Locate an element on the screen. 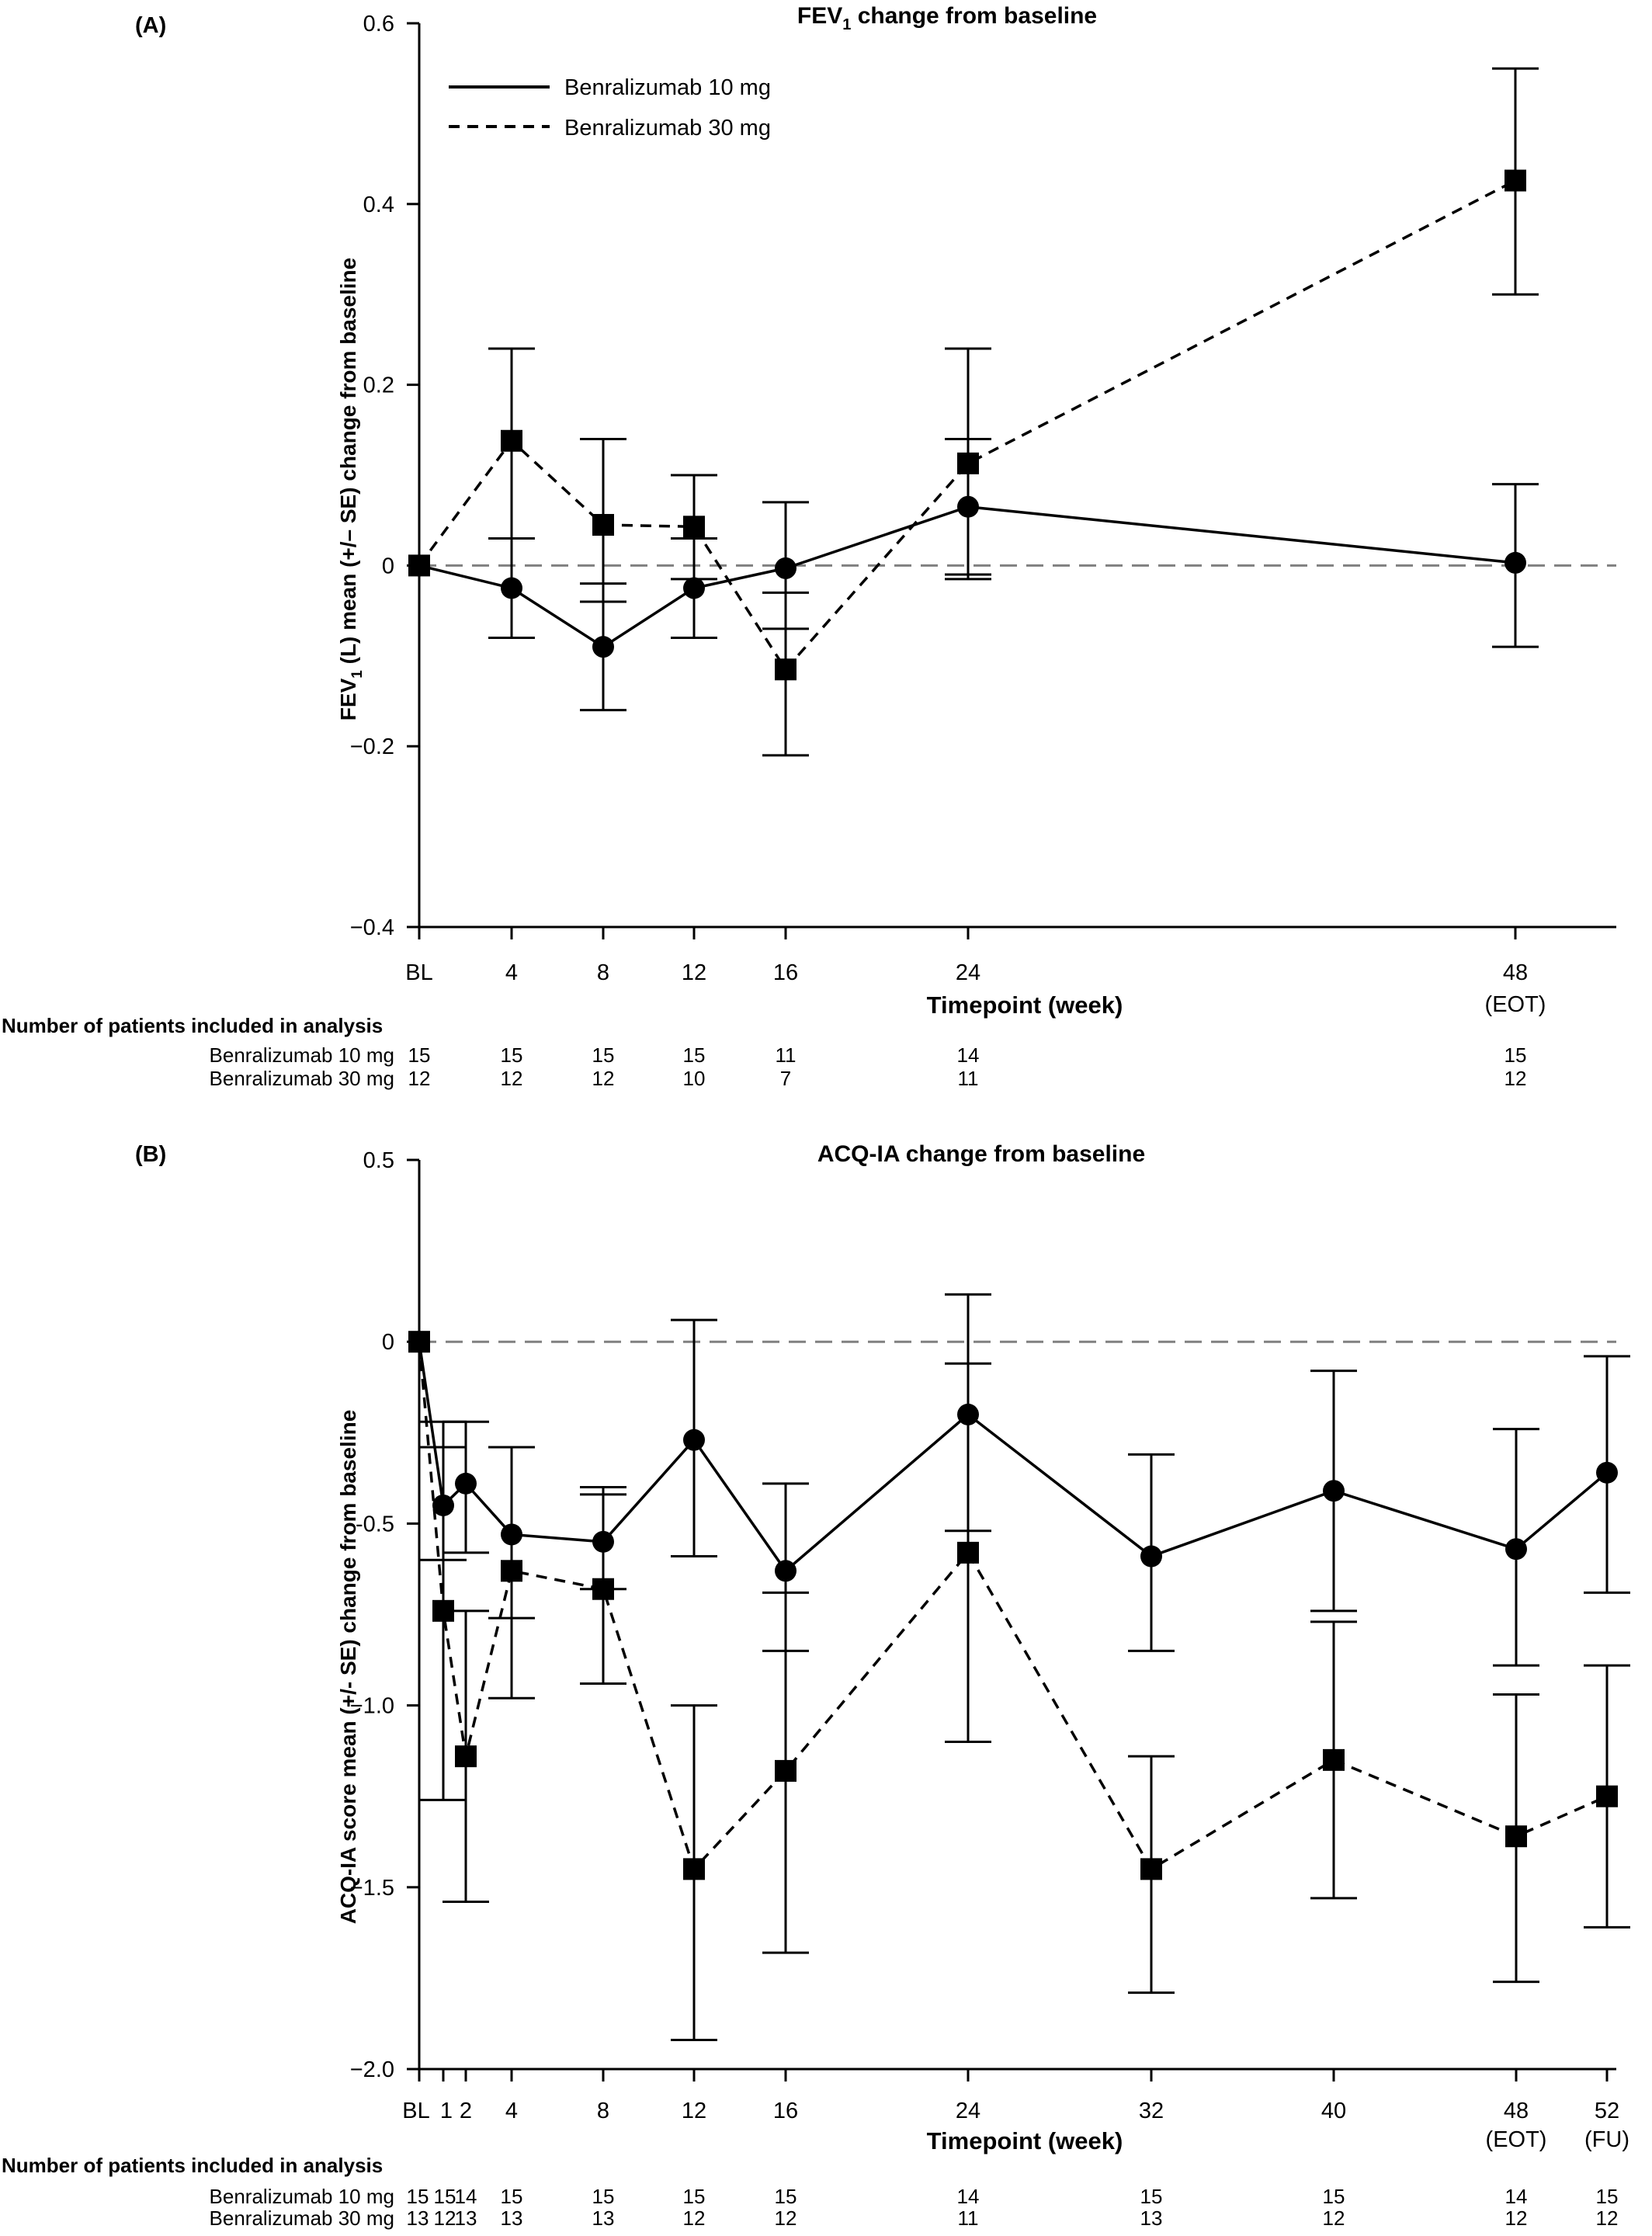 The width and height of the screenshot is (1652, 2236). y-tick-label: 0.6 is located at coordinates (378, 24).